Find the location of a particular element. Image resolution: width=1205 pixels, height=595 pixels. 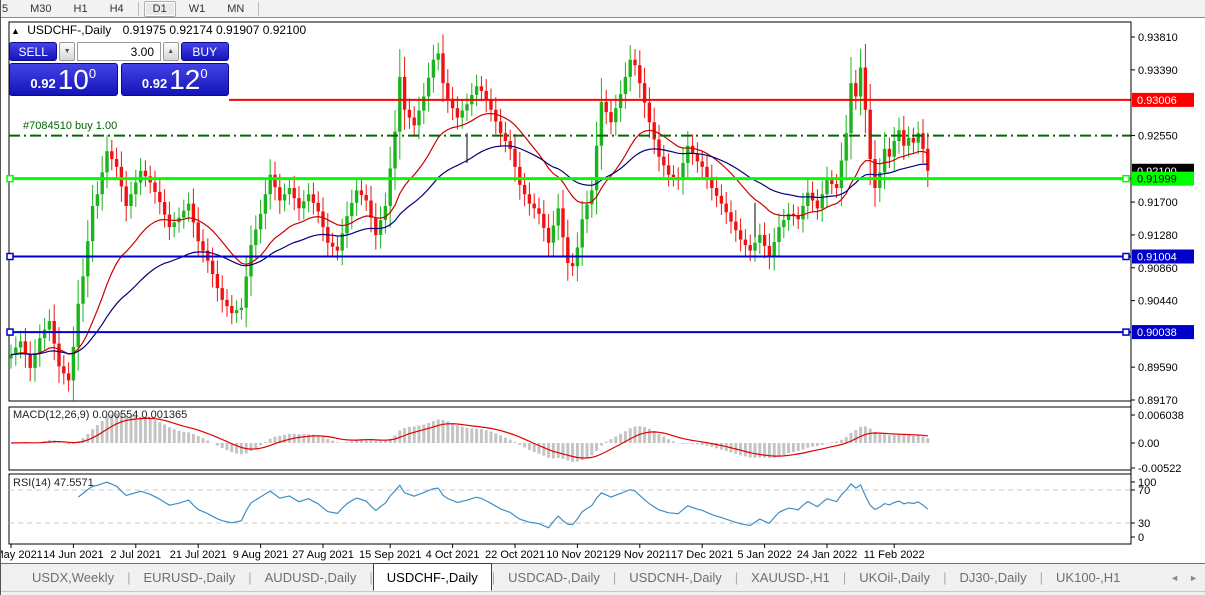

svg-text: 0 is located at coordinates (1141, 538).